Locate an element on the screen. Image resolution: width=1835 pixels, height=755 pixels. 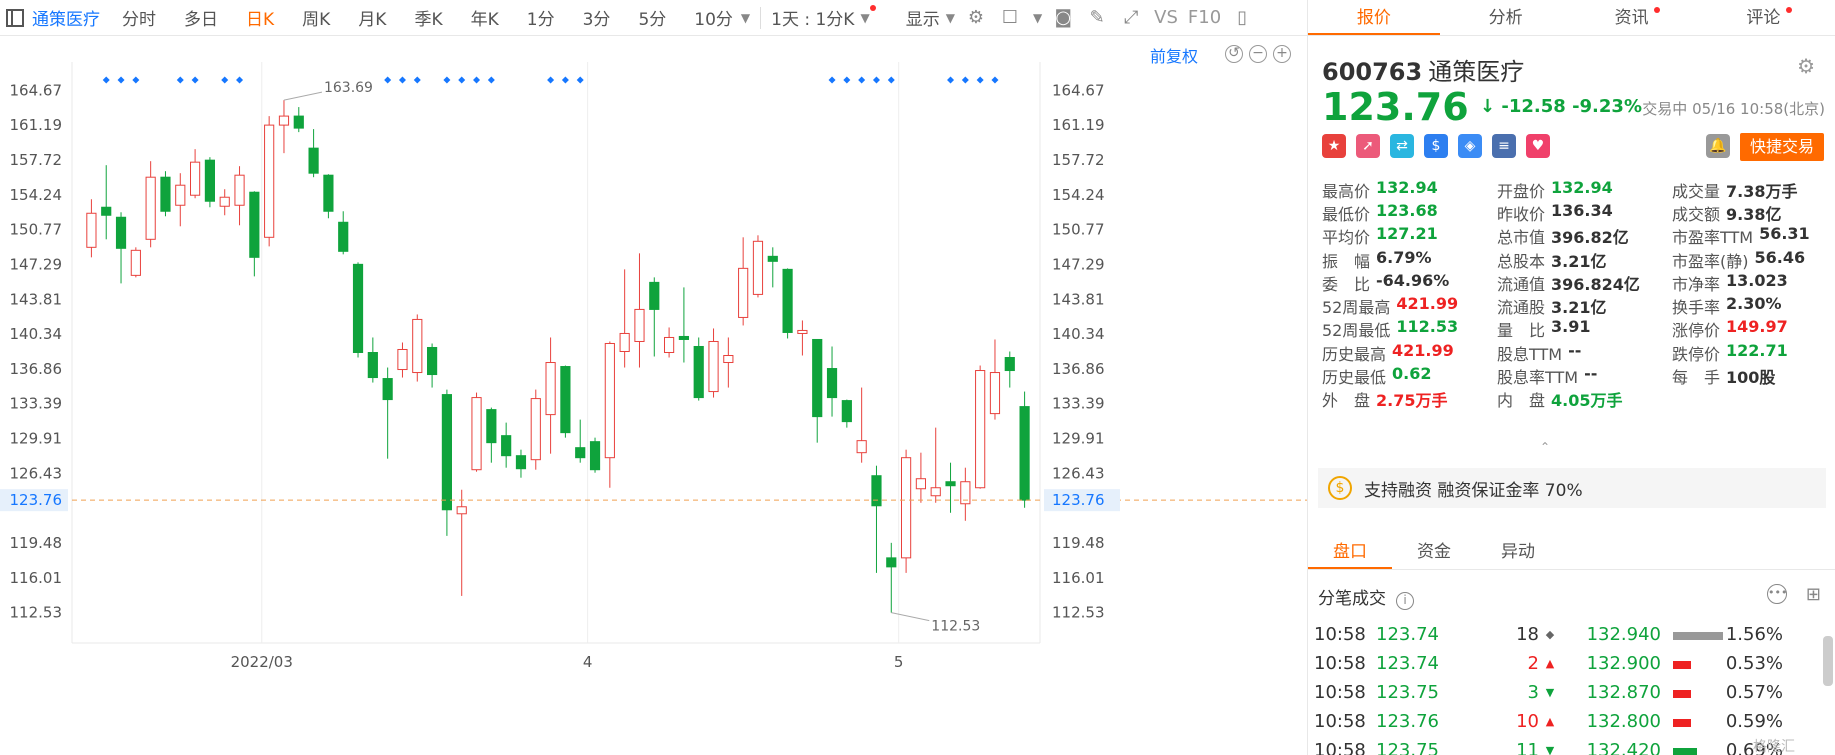
china-flag-icon: ★ is located at coordinates (1334, 146).